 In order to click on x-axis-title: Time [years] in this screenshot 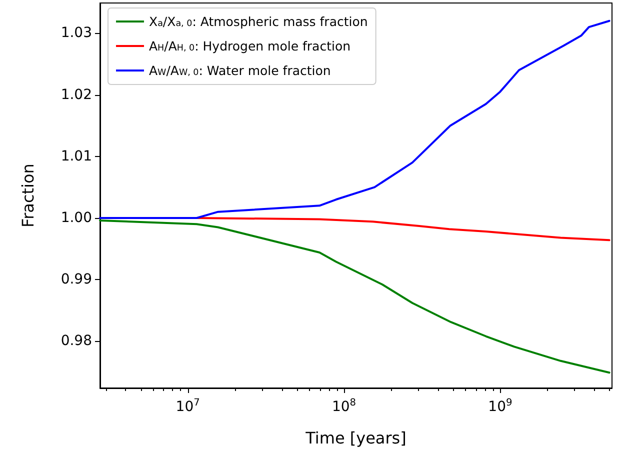, I will do `click(355, 438)`.